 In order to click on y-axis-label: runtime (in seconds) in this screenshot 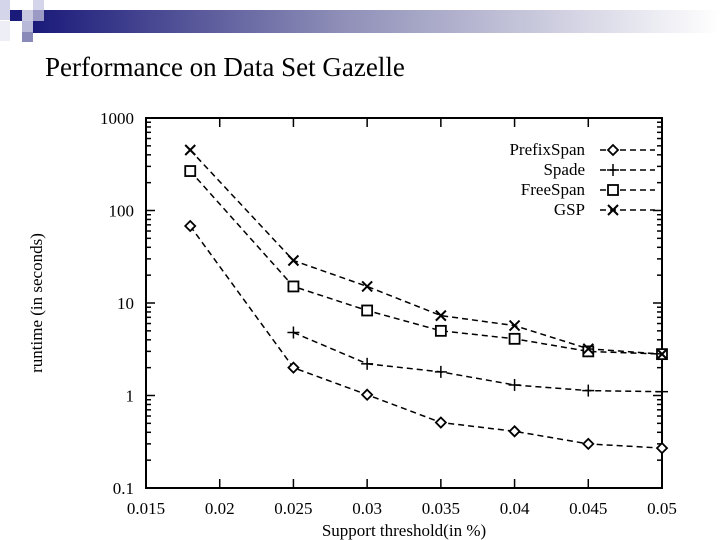, I will do `click(36, 303)`.